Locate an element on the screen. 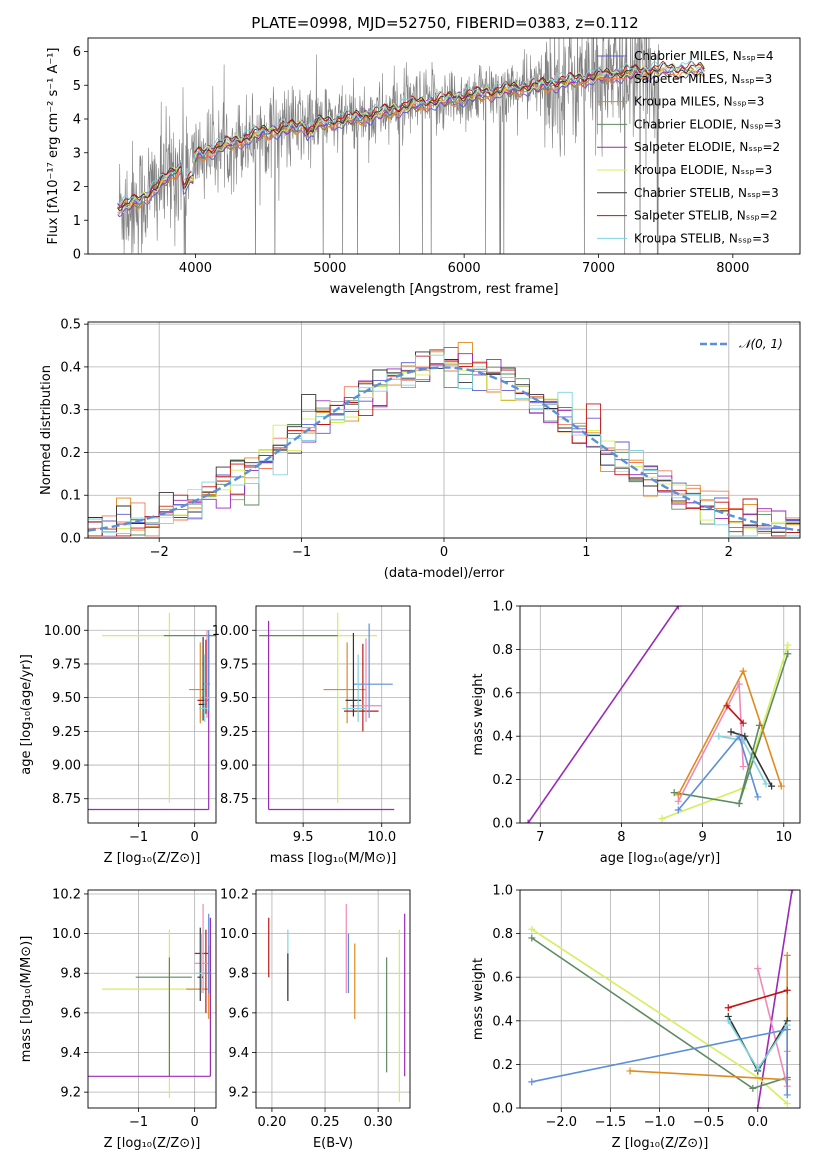  x-tick-label: 5000 is located at coordinates (329, 268).